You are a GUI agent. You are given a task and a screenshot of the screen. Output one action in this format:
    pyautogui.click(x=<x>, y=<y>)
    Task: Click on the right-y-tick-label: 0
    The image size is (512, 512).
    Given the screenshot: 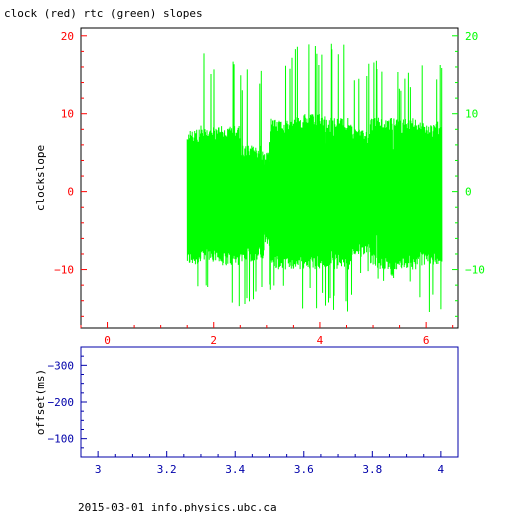 What is the action you would take?
    pyautogui.click(x=468, y=192)
    